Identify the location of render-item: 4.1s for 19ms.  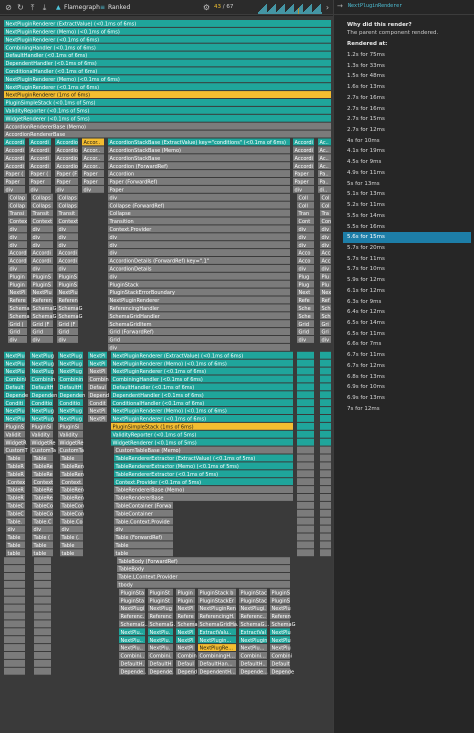
(366, 151).